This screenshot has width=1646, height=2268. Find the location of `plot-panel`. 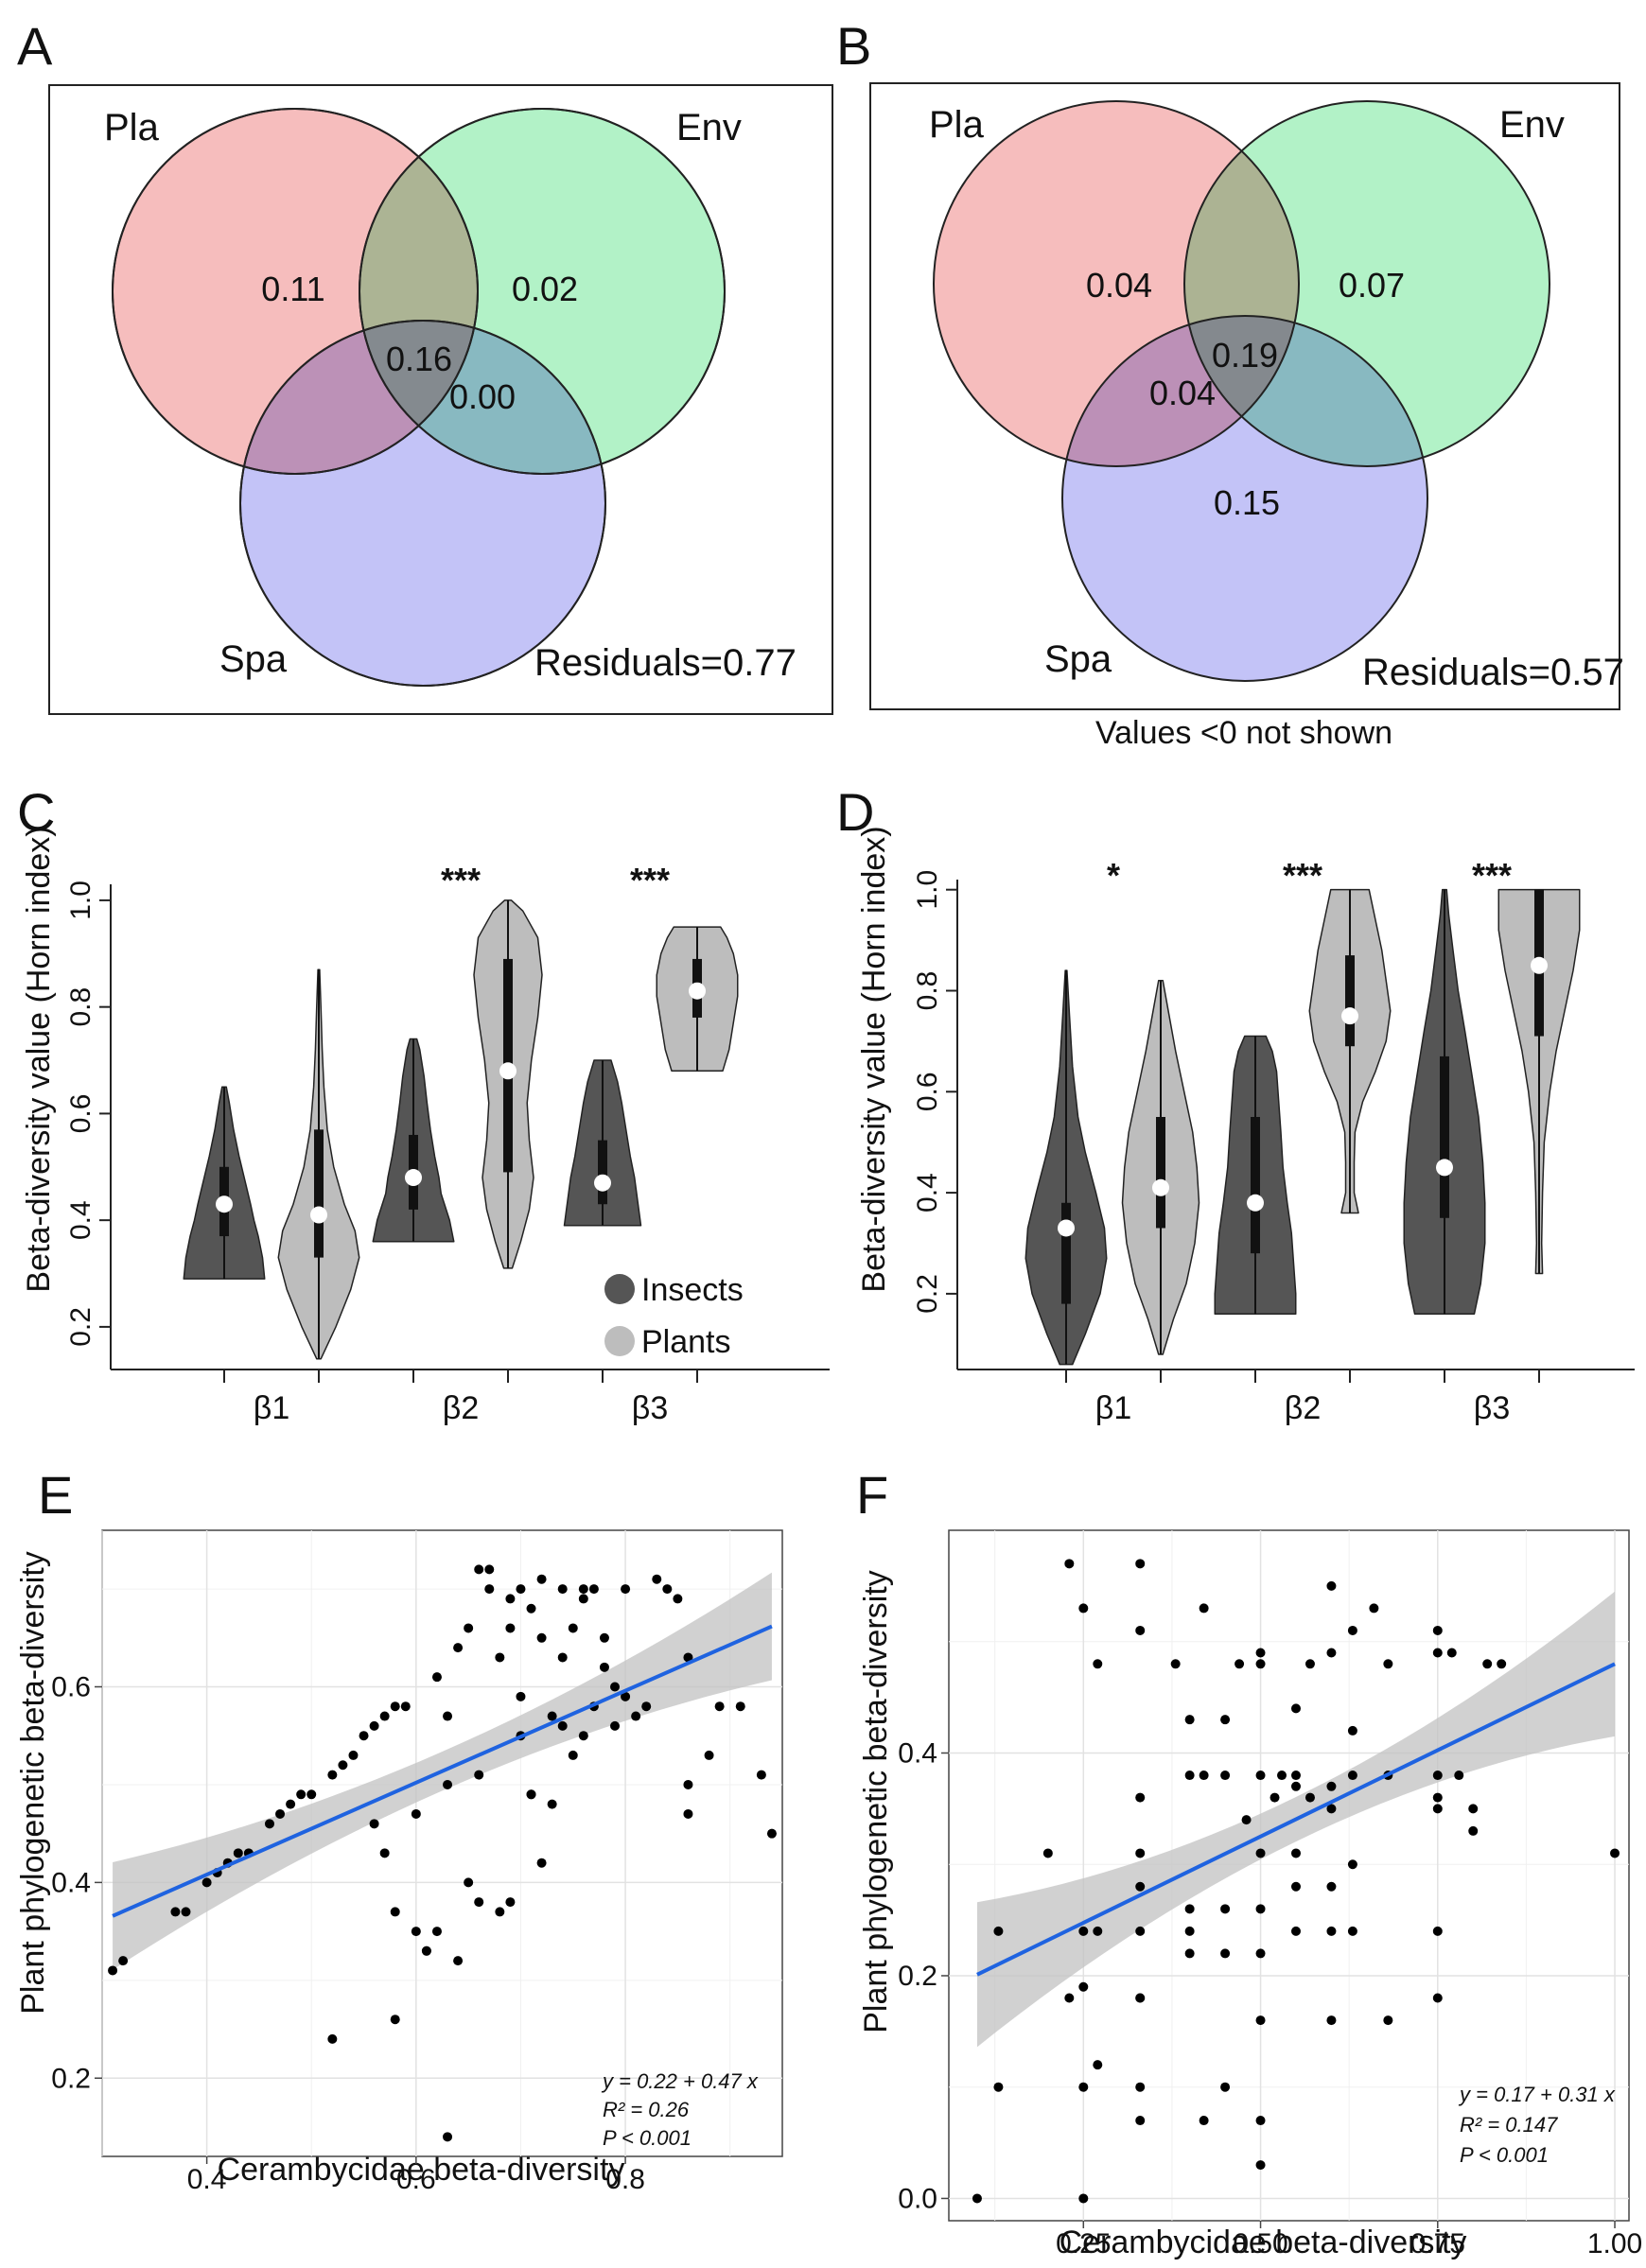

plot-panel is located at coordinates (1289, 1875).